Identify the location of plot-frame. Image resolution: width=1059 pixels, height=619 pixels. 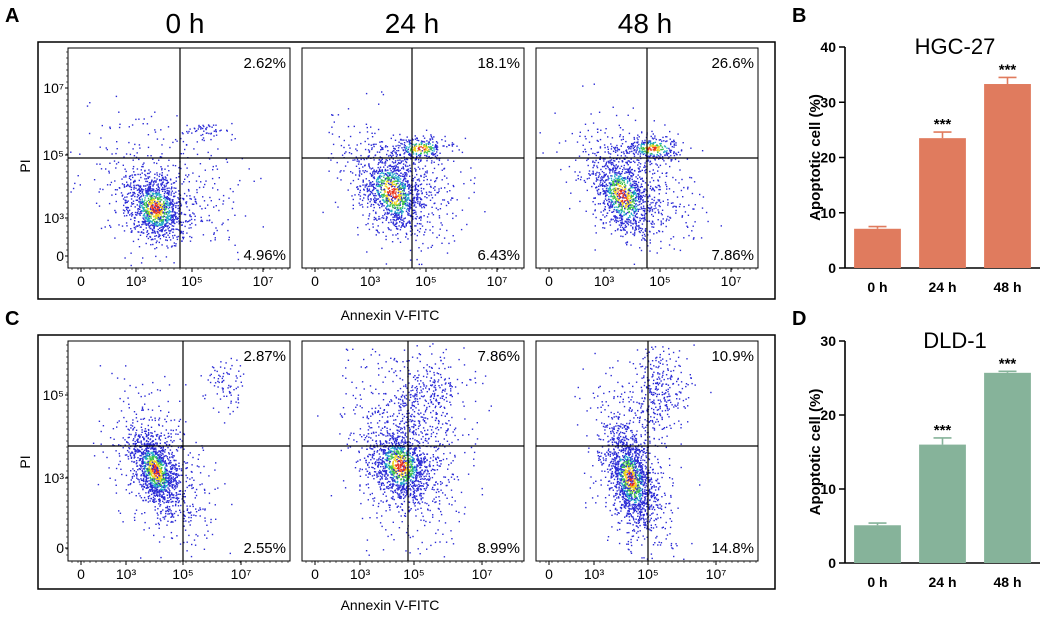
(179, 451).